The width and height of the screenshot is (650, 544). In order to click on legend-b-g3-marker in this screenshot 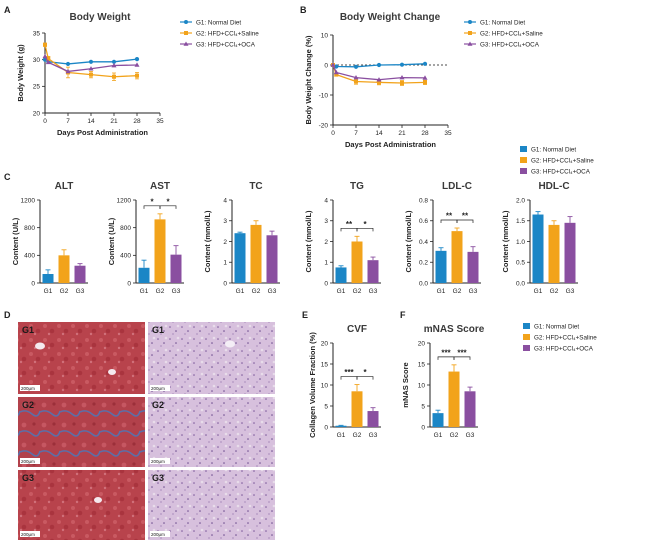, I will do `click(470, 43)`.